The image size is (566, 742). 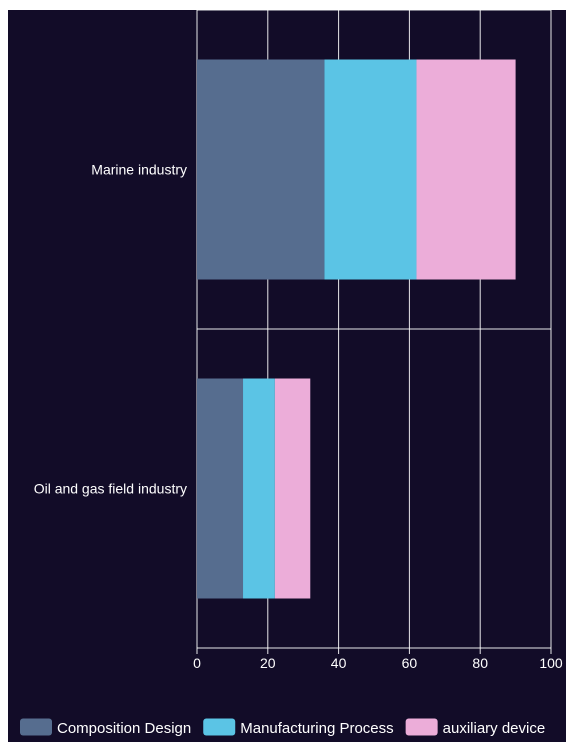 I want to click on x-tick-label-100: 100, so click(x=551, y=663).